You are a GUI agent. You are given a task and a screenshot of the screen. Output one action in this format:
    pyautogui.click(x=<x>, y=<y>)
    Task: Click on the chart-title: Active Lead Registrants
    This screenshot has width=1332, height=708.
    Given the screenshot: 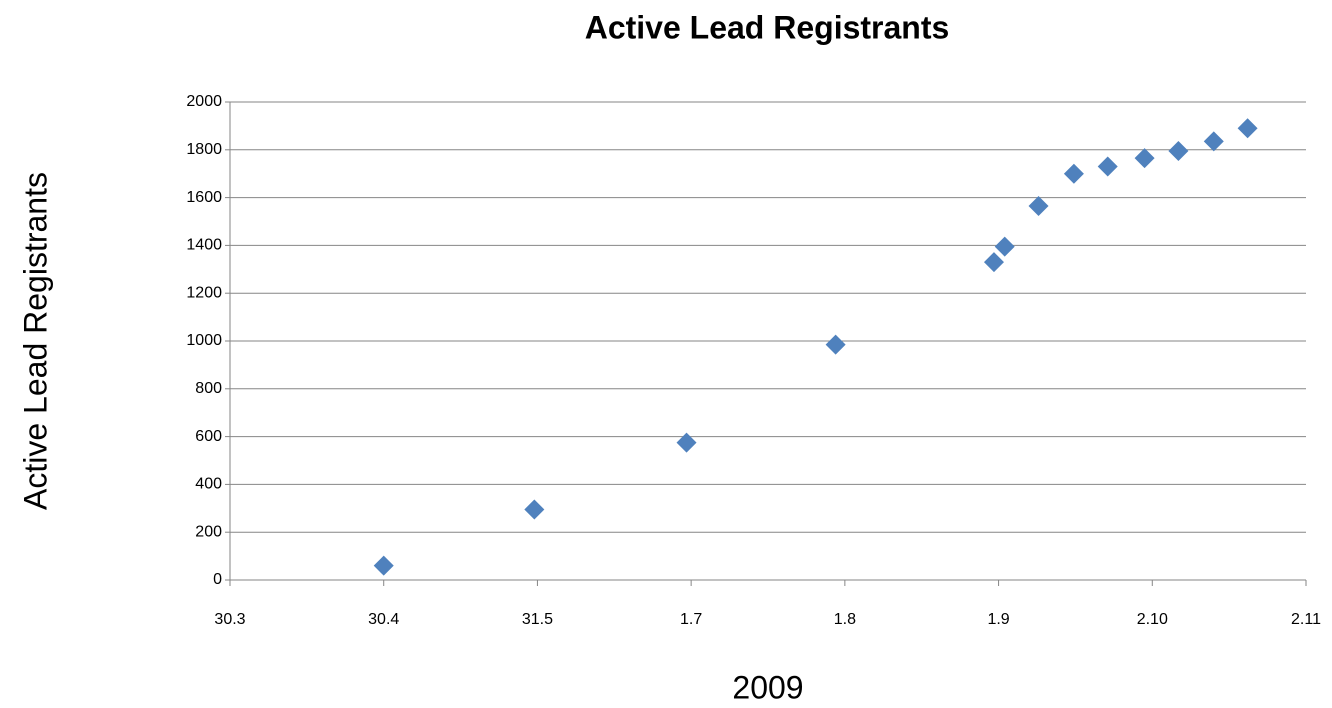 What is the action you would take?
    pyautogui.click(x=767, y=27)
    